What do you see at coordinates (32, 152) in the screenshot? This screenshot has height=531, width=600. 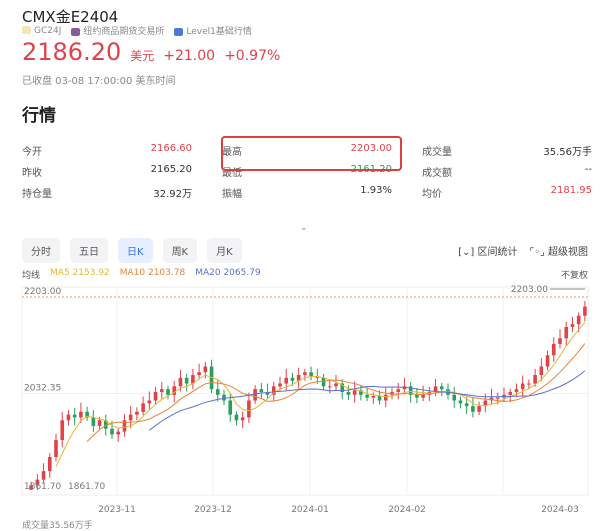 I see `quote-label: 今开` at bounding box center [32, 152].